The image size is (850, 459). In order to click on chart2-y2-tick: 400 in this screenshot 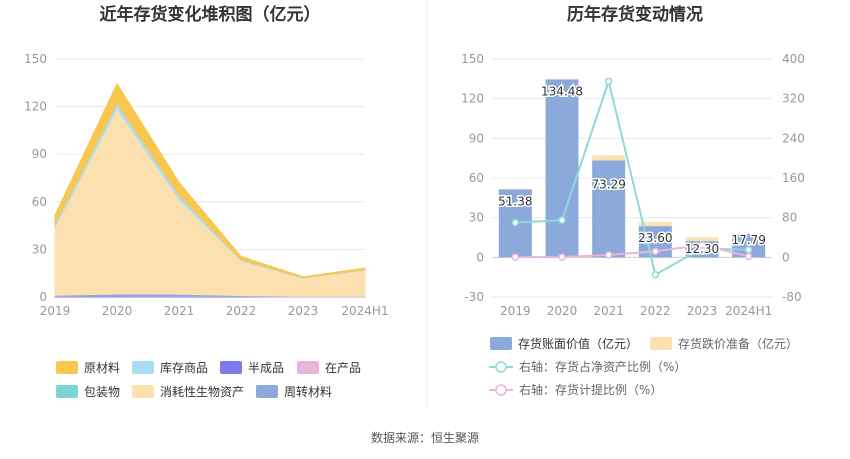, I will do `click(793, 59)`.